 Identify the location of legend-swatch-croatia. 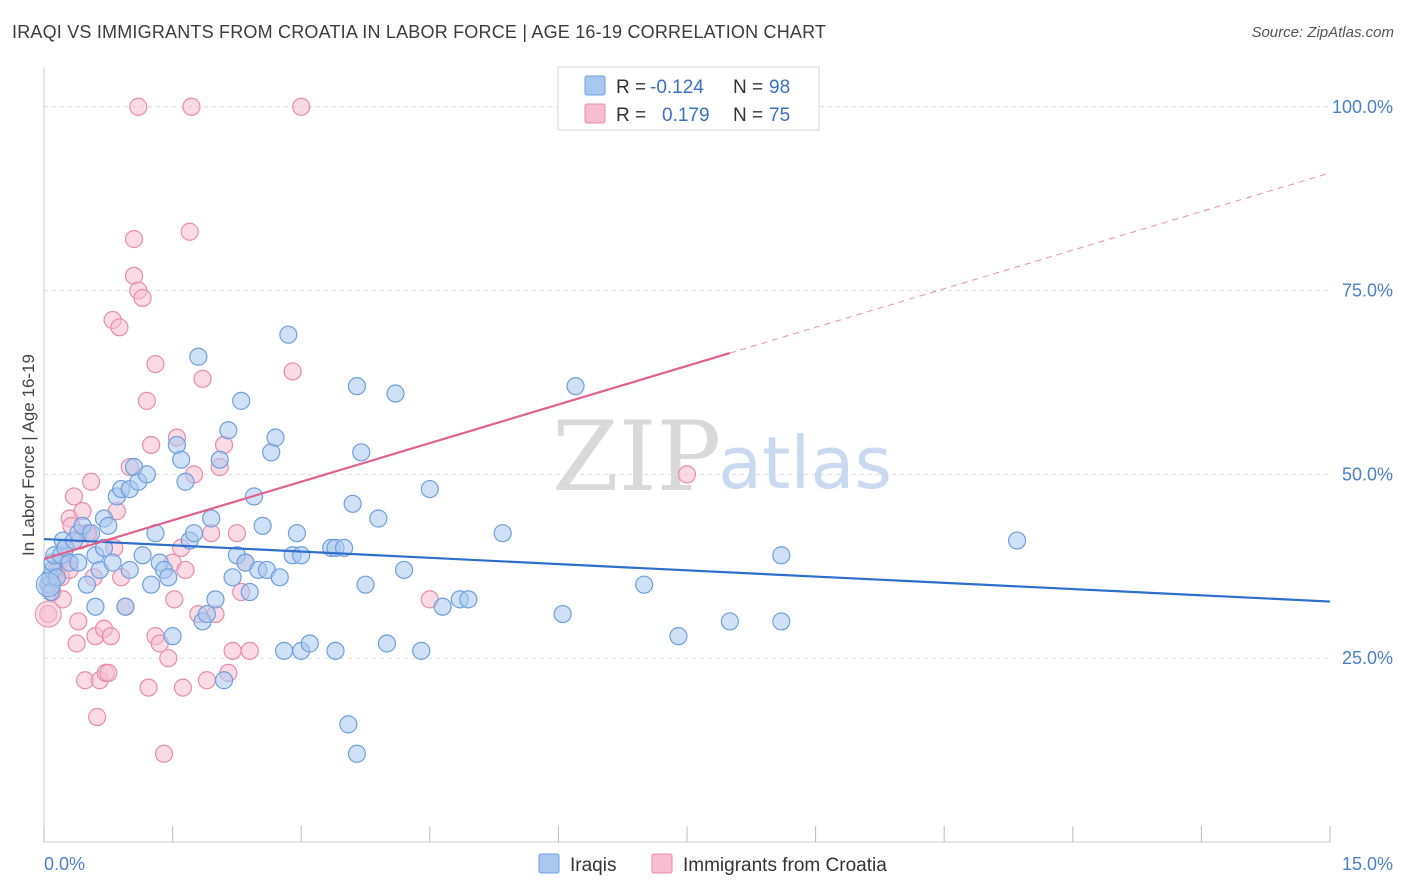
(595, 113).